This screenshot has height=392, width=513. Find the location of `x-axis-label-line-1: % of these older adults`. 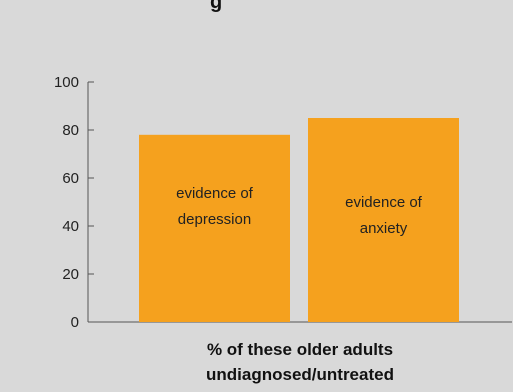

x-axis-label-line-1: % of these older adults is located at coordinates (300, 349).